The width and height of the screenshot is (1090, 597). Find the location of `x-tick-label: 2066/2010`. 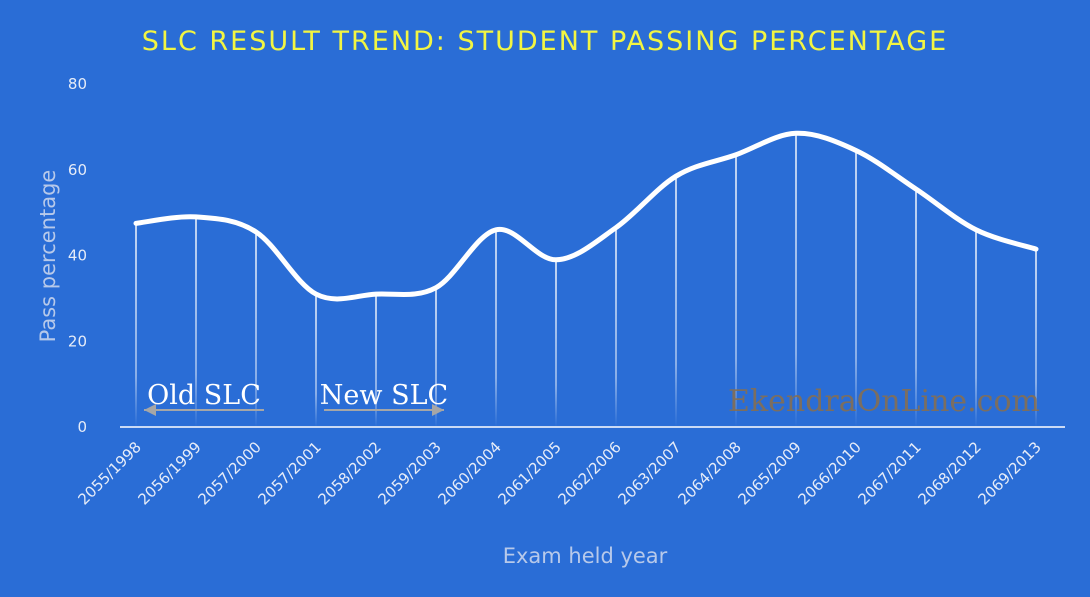

x-tick-label: 2066/2010 is located at coordinates (830, 473).